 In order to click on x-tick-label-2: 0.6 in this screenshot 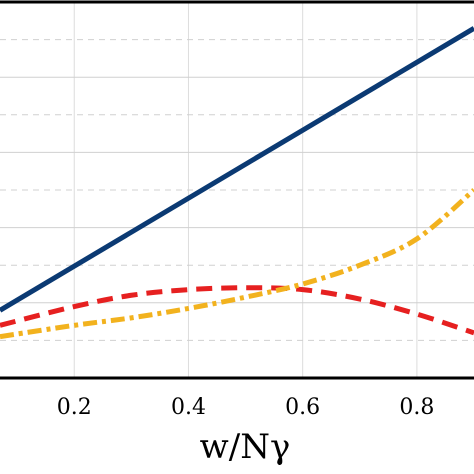, I will do `click(302, 407)`.